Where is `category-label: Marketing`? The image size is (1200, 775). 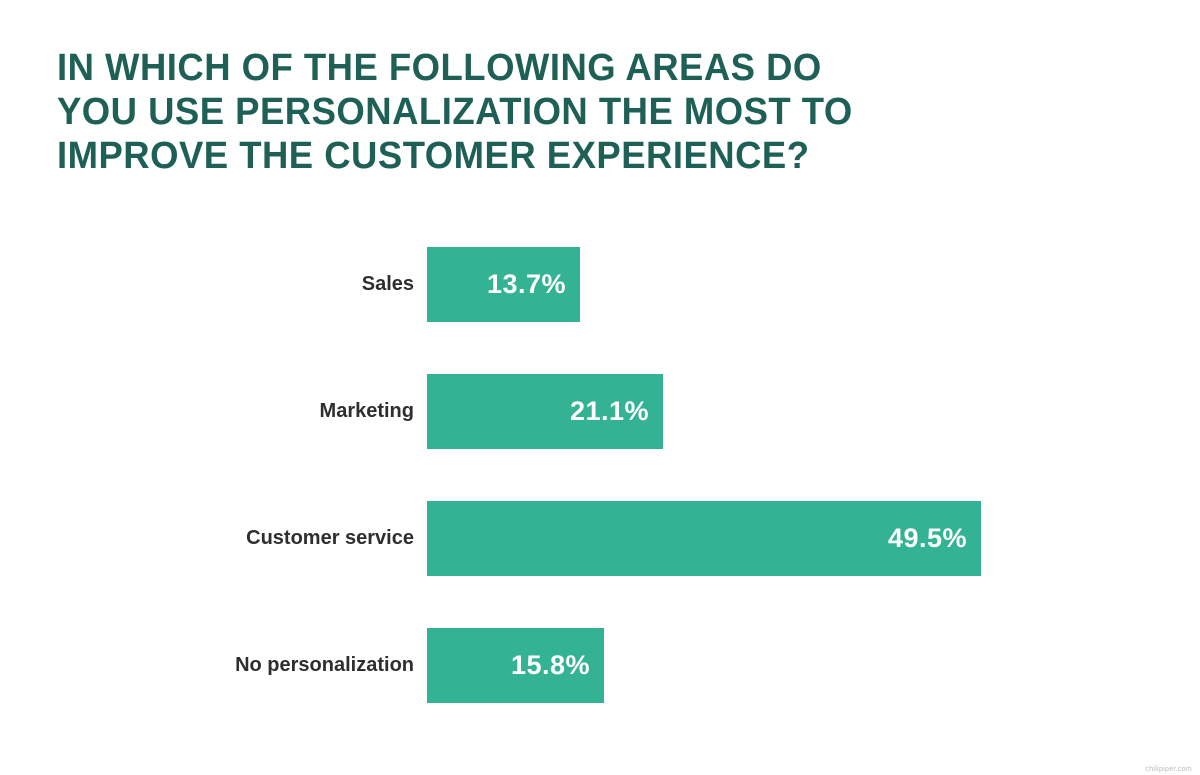
category-label: Marketing is located at coordinates (366, 411).